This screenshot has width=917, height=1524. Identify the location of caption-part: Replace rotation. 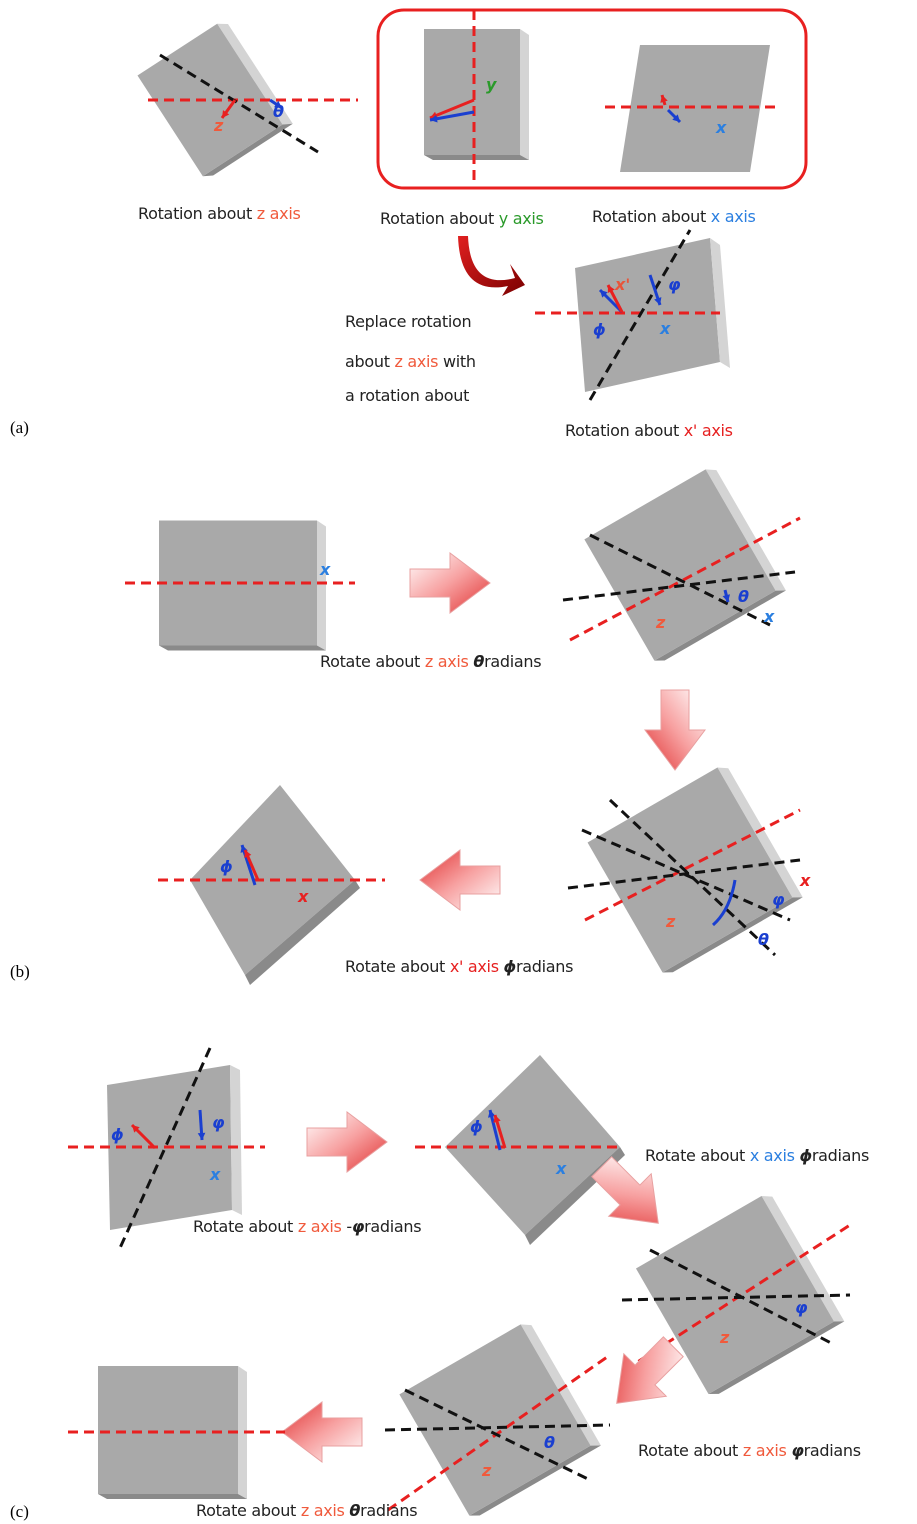
(408, 321).